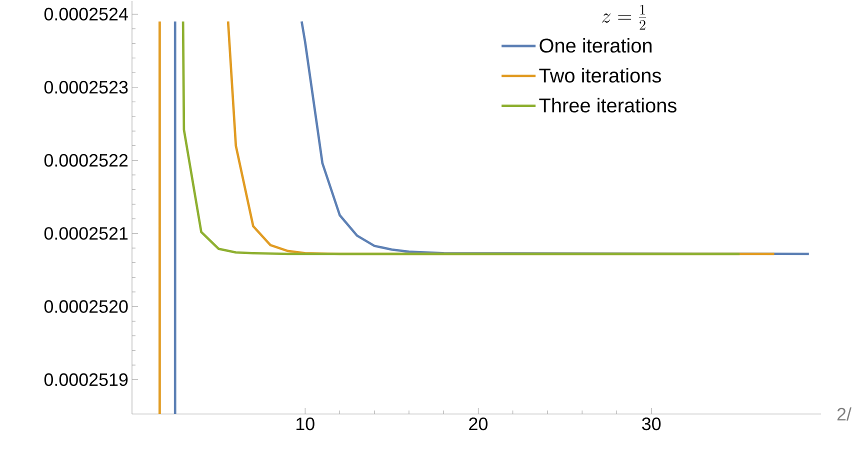  I want to click on y-tick-label: 0.0002520, so click(86, 306).